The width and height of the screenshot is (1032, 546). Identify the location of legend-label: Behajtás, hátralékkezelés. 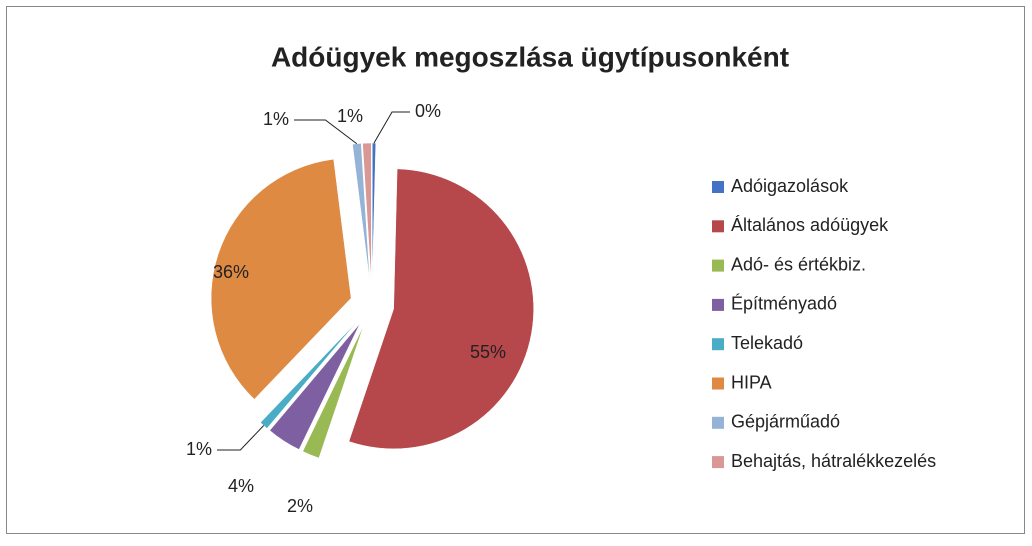
(833, 461).